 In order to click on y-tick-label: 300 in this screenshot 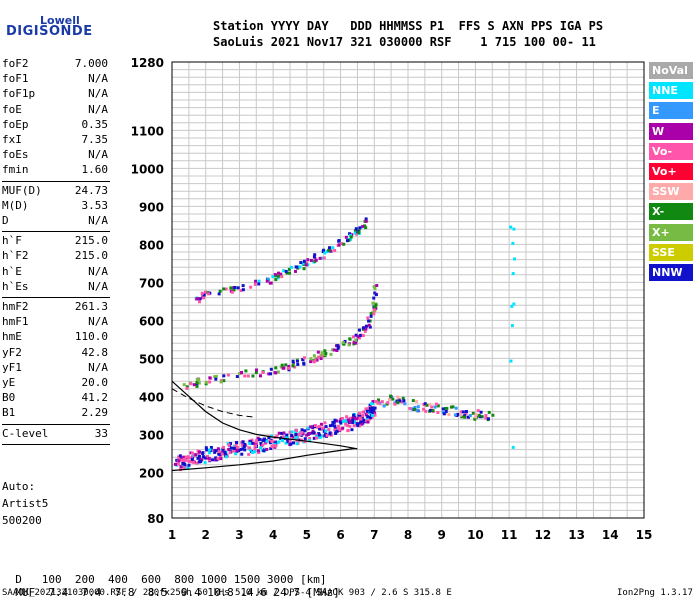, I will do `click(151, 435)`.